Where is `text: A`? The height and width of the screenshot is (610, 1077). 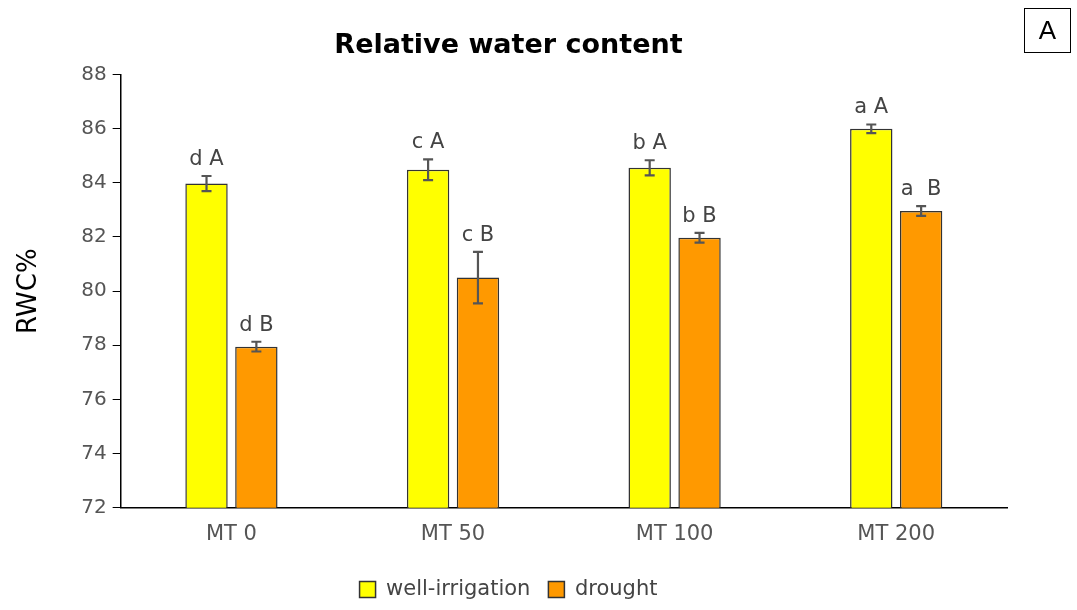 text: A is located at coordinates (1047, 30).